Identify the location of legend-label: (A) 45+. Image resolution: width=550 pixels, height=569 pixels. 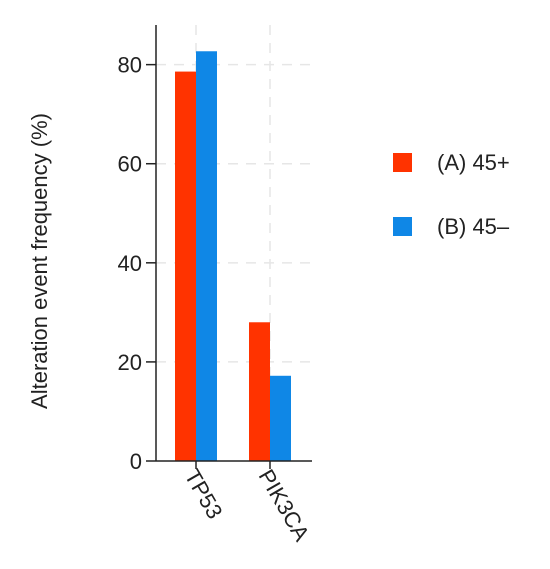
(473, 162).